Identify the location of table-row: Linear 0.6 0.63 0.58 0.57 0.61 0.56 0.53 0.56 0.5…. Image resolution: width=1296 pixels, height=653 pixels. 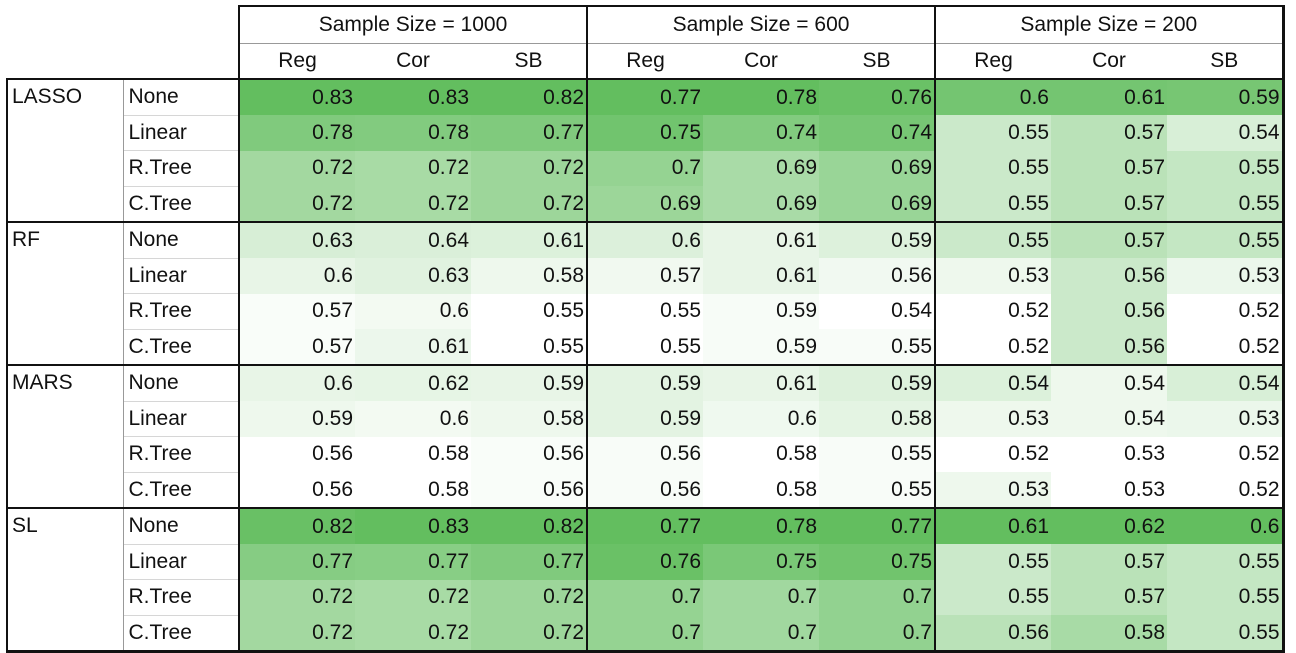
(646, 275).